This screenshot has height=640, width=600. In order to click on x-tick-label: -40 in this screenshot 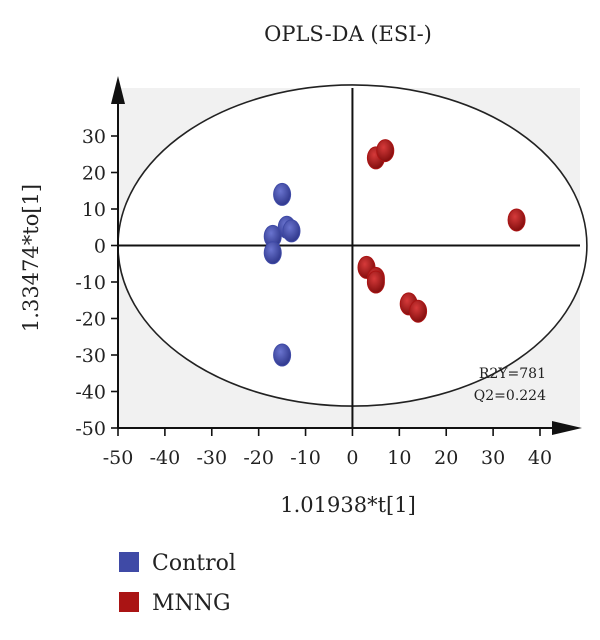, I will do `click(165, 458)`.